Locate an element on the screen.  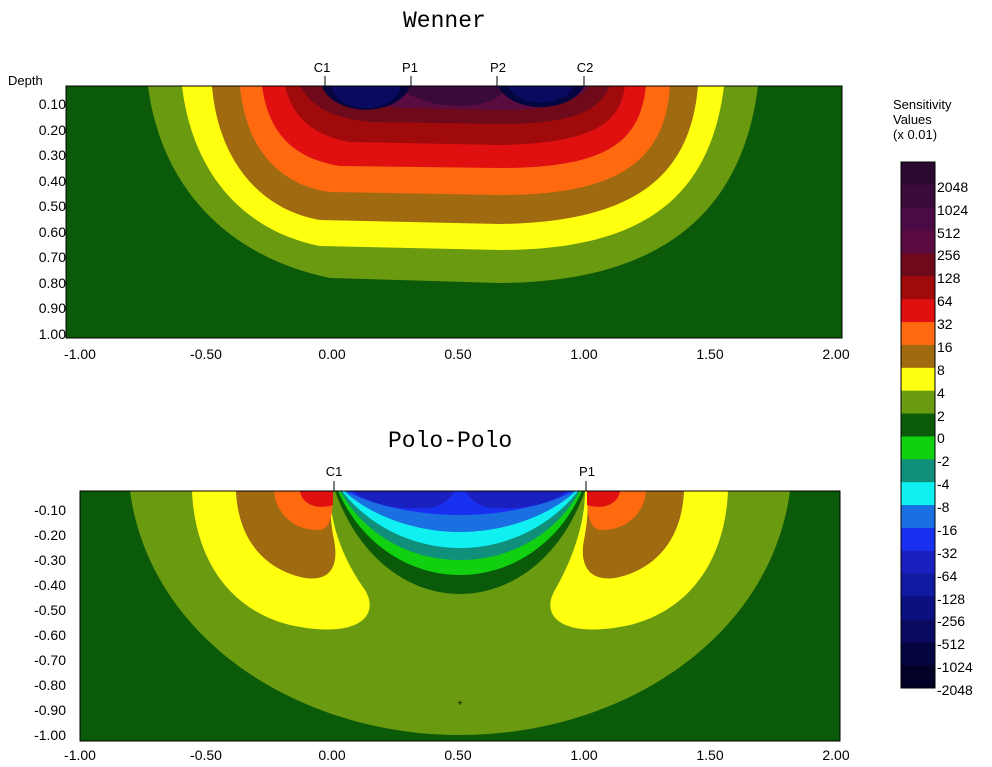
y-tick: -0.40 is located at coordinates (50, 585).